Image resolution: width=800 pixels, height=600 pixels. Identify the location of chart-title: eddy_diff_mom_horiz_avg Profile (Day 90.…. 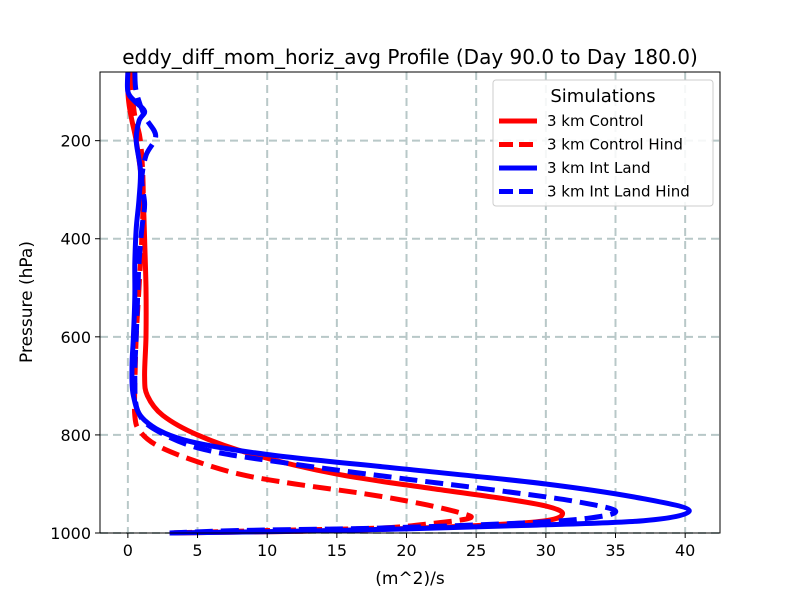
(410, 57).